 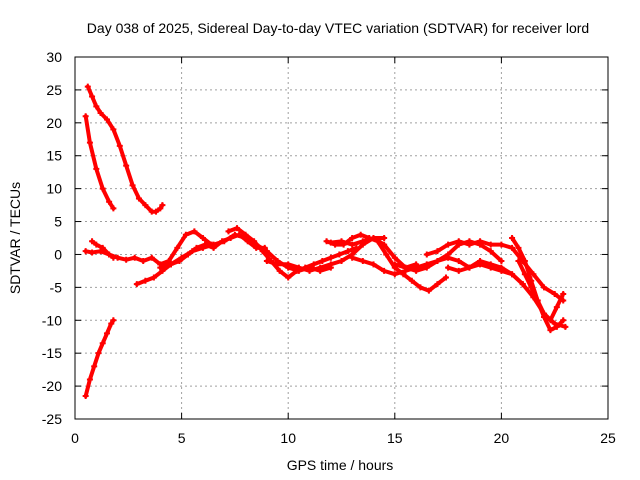 I want to click on y-tick-label: 5, so click(x=58, y=222).